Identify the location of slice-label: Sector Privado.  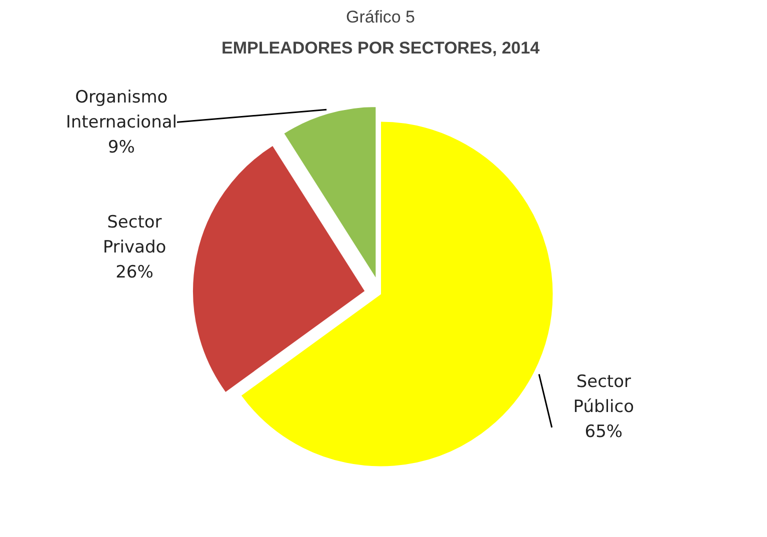
(134, 235).